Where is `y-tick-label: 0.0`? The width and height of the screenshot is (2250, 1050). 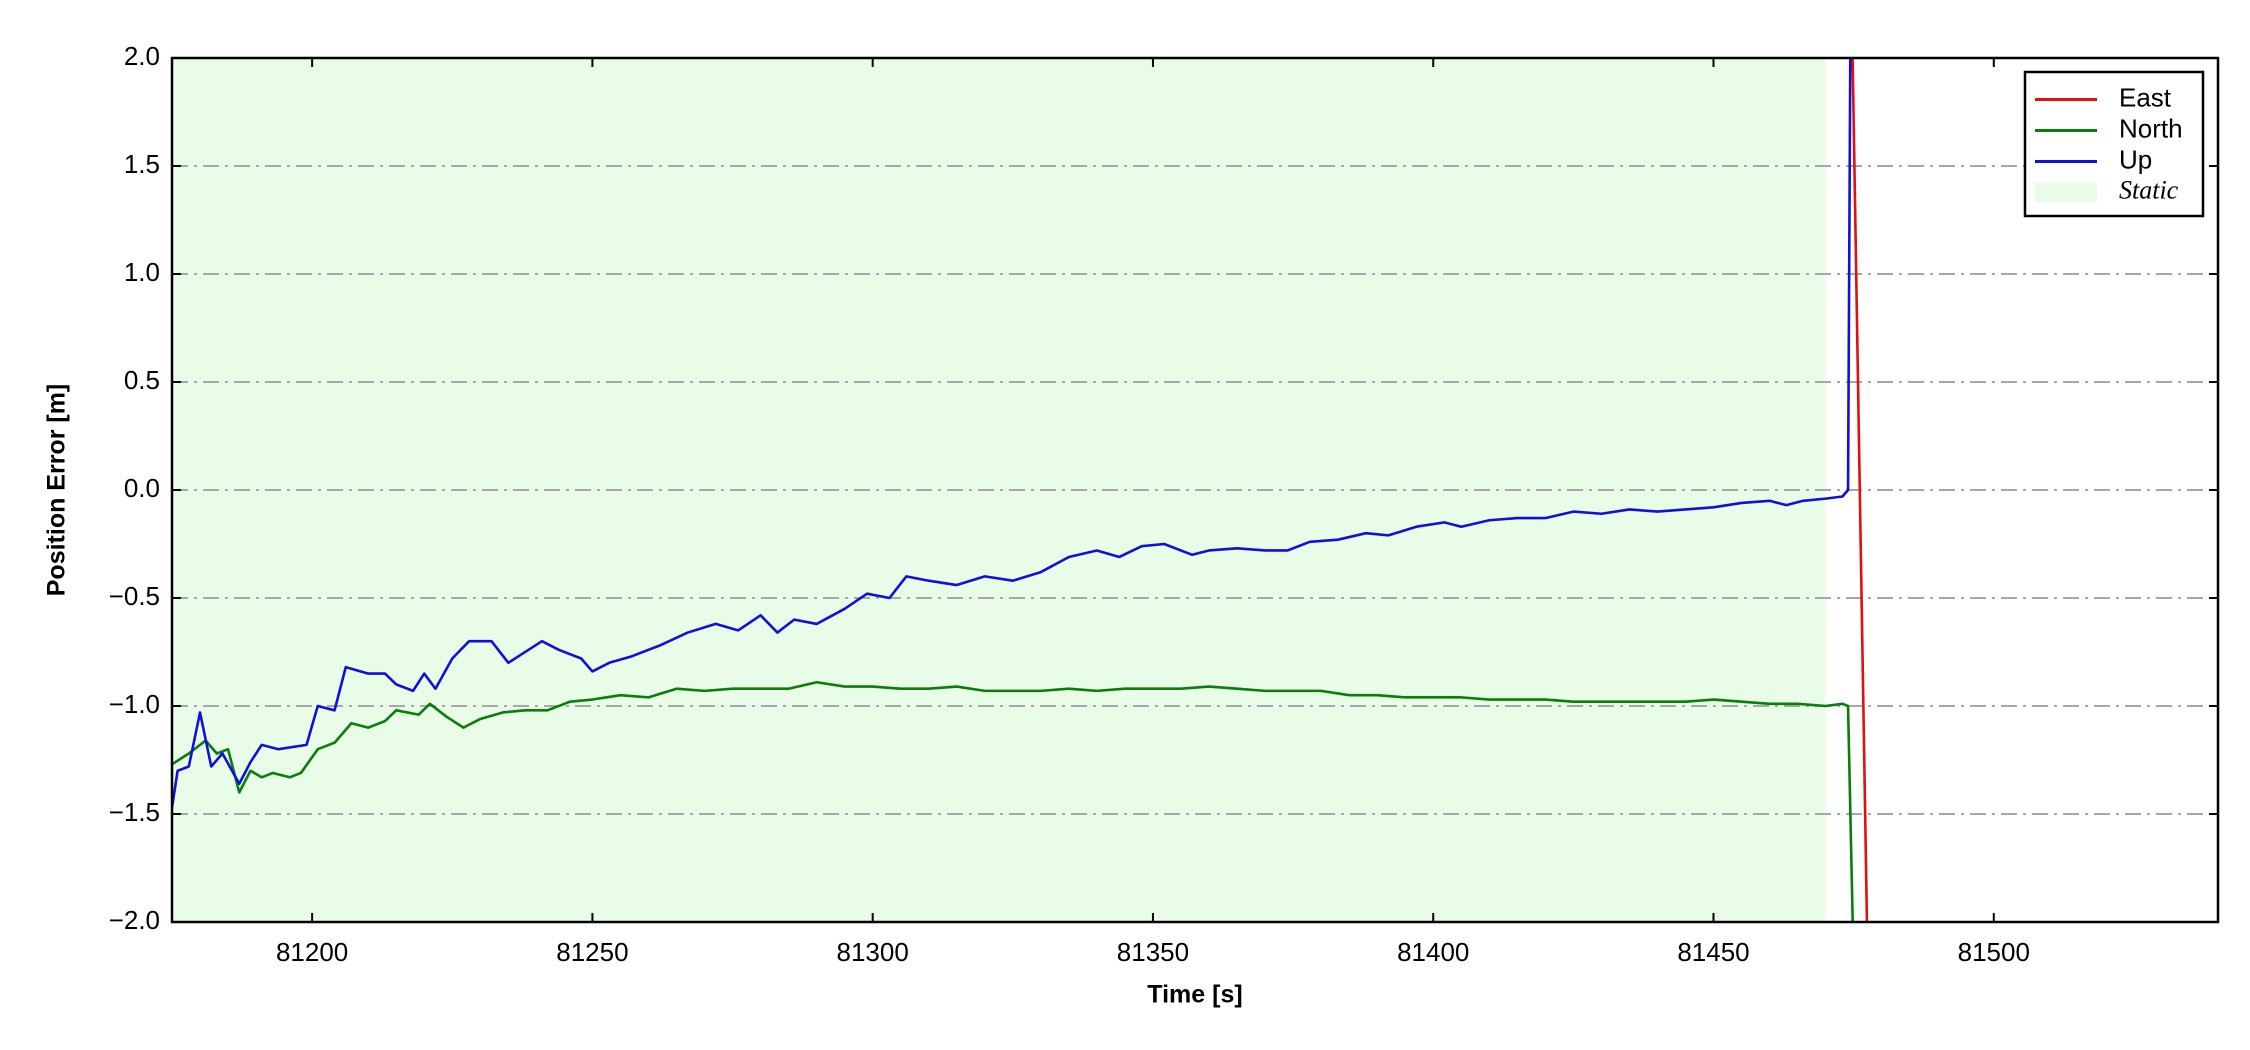
y-tick-label: 0.0 is located at coordinates (142, 488).